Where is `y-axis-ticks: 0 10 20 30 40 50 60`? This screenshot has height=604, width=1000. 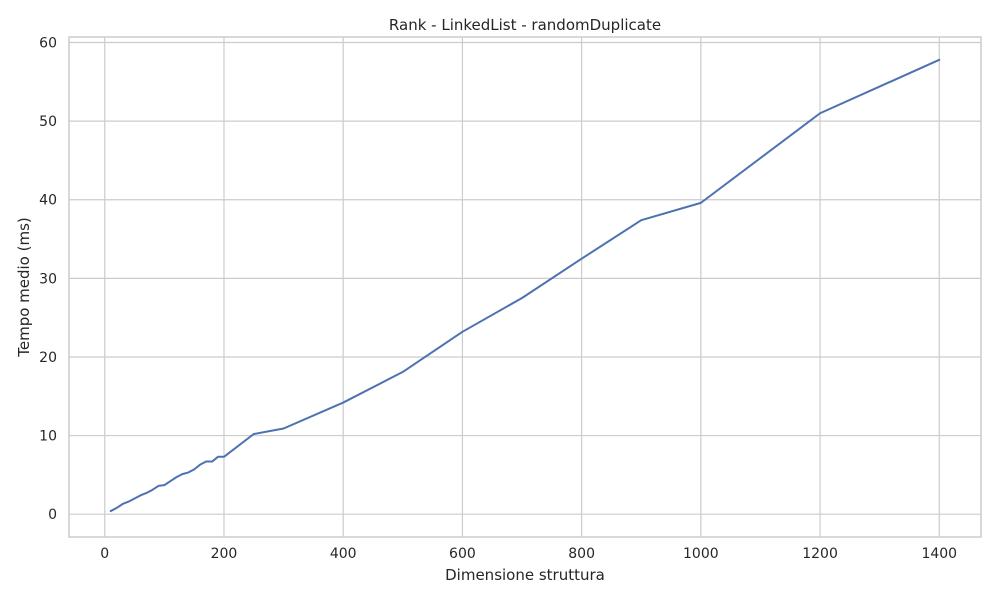
y-axis-ticks: 0 10 20 30 40 50 60 is located at coordinates (48, 280).